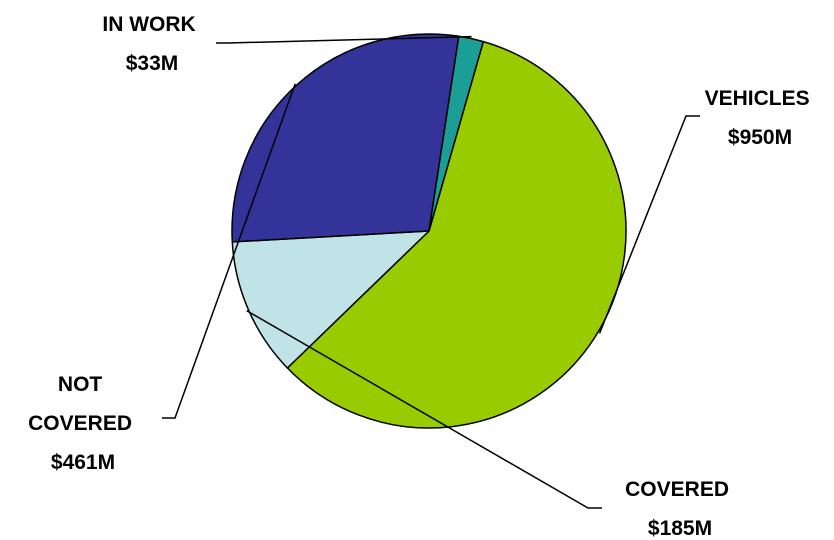  I want to click on slice-label-vehicles-line-2: $950M, so click(760, 137).